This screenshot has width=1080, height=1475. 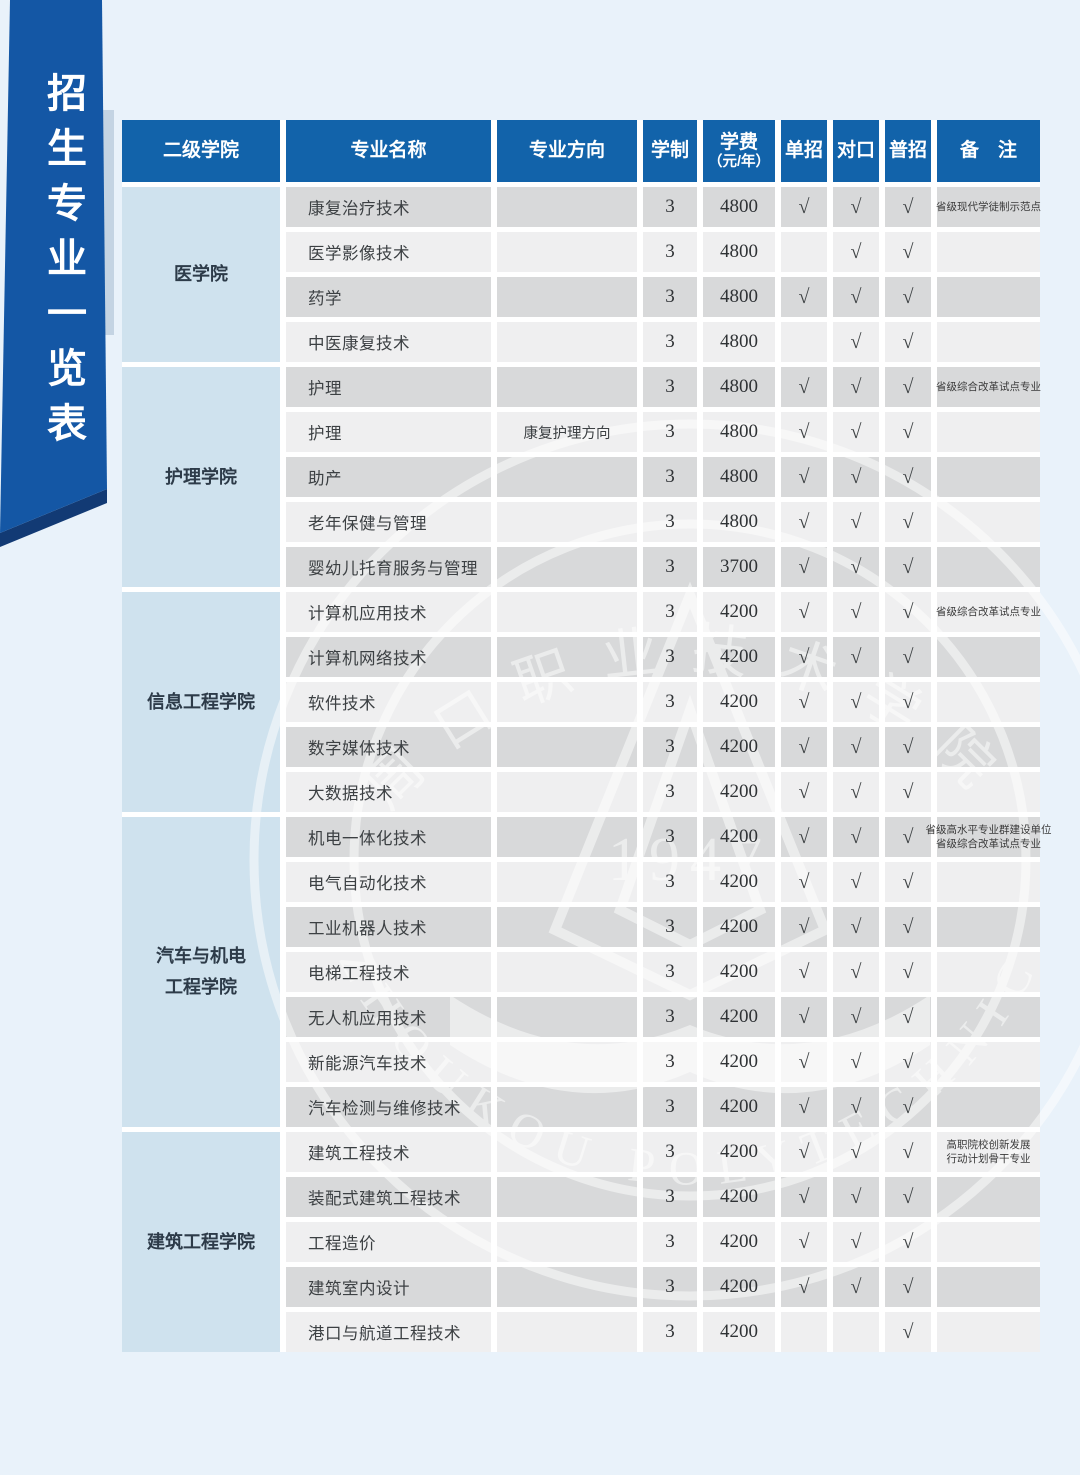 What do you see at coordinates (988, 386) in the screenshot?
I see `remark-cell: 省级综合改革试点专业` at bounding box center [988, 386].